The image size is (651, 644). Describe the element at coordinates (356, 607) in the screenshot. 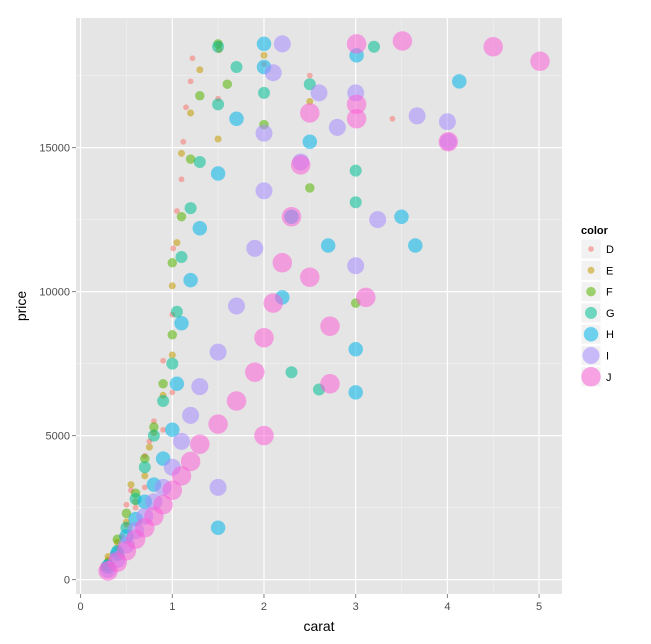

I see `x-tick-label: 3` at that location.